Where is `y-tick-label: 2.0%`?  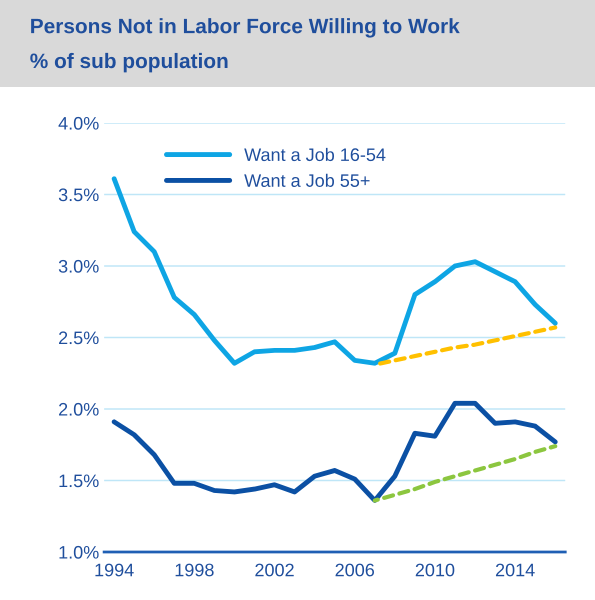 y-tick-label: 2.0% is located at coordinates (79, 409).